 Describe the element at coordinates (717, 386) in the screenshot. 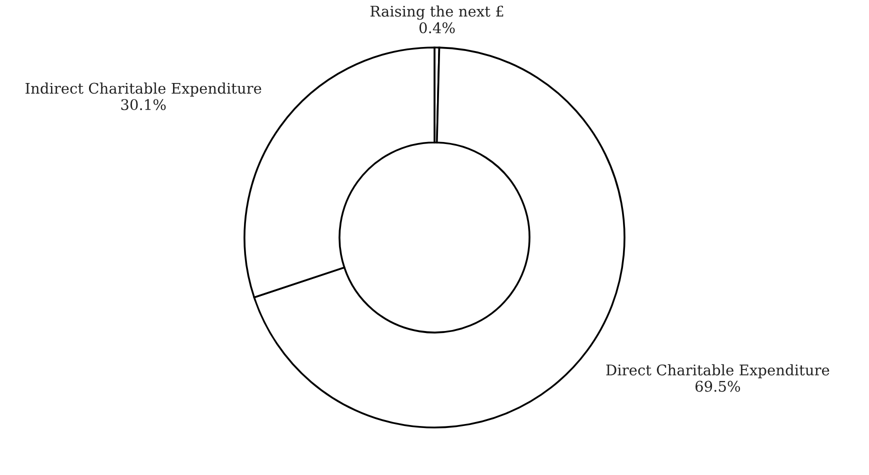

I see `data-label: 69.5%` at that location.